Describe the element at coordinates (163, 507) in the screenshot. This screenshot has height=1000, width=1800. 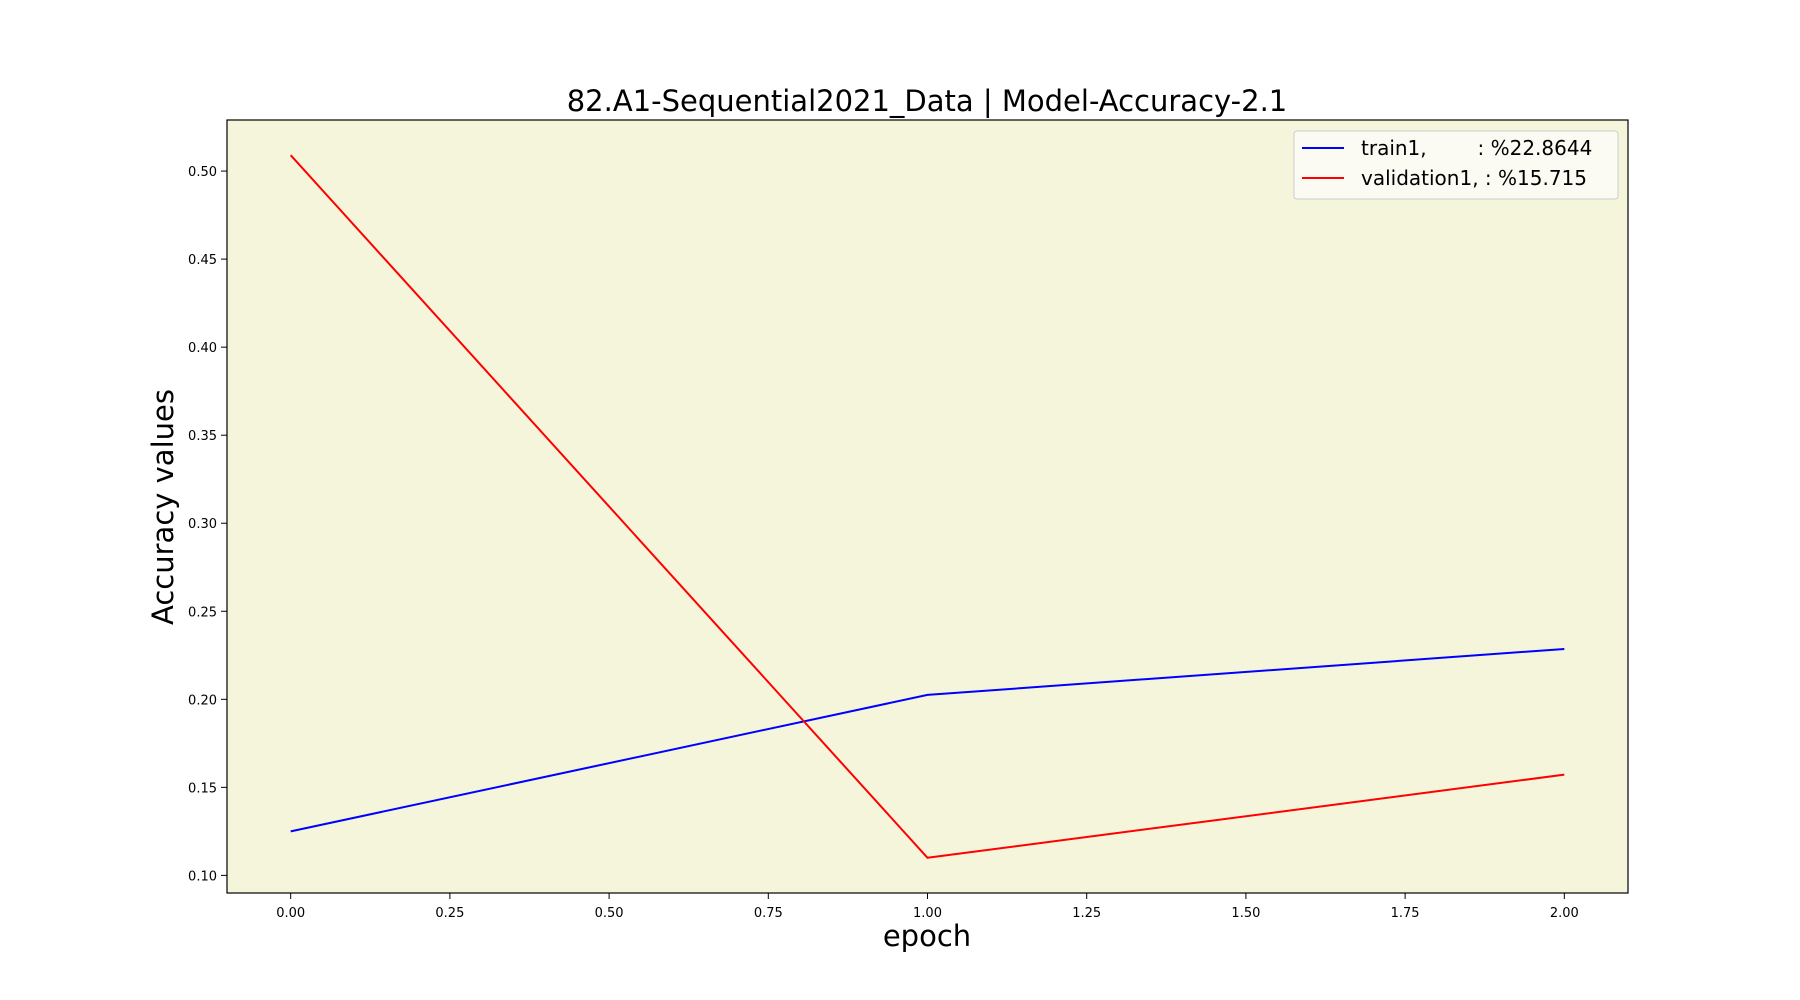
I see `y-axis-label: Accuracy values` at that location.